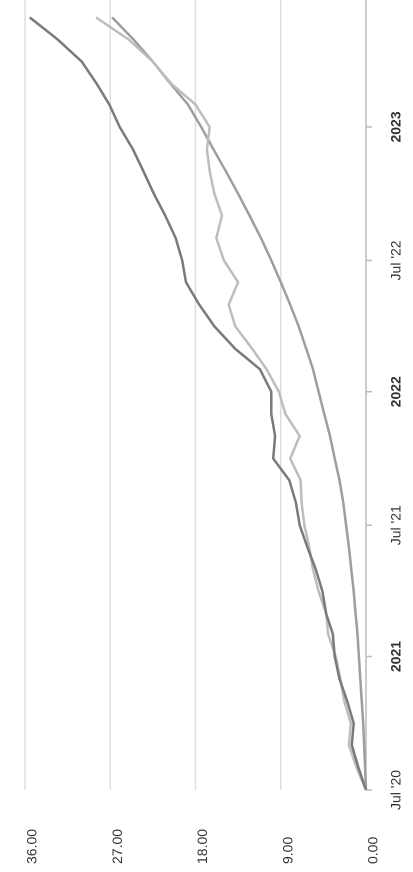  Describe the element at coordinates (32, 846) in the screenshot. I see `y-tick-label: 36.00` at that location.